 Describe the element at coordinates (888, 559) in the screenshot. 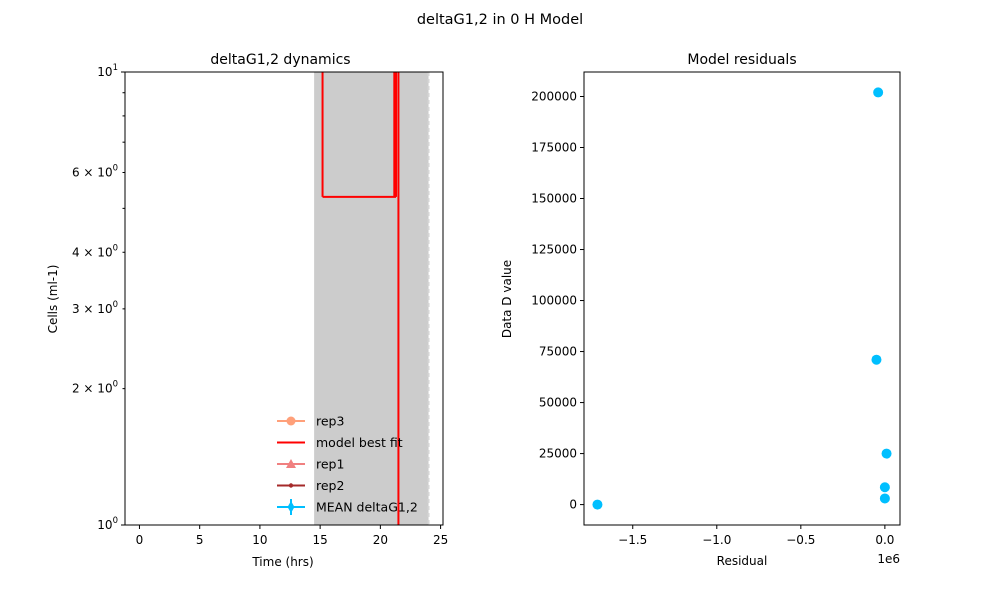

I see `residuals-x-offset-text: 1e6` at that location.